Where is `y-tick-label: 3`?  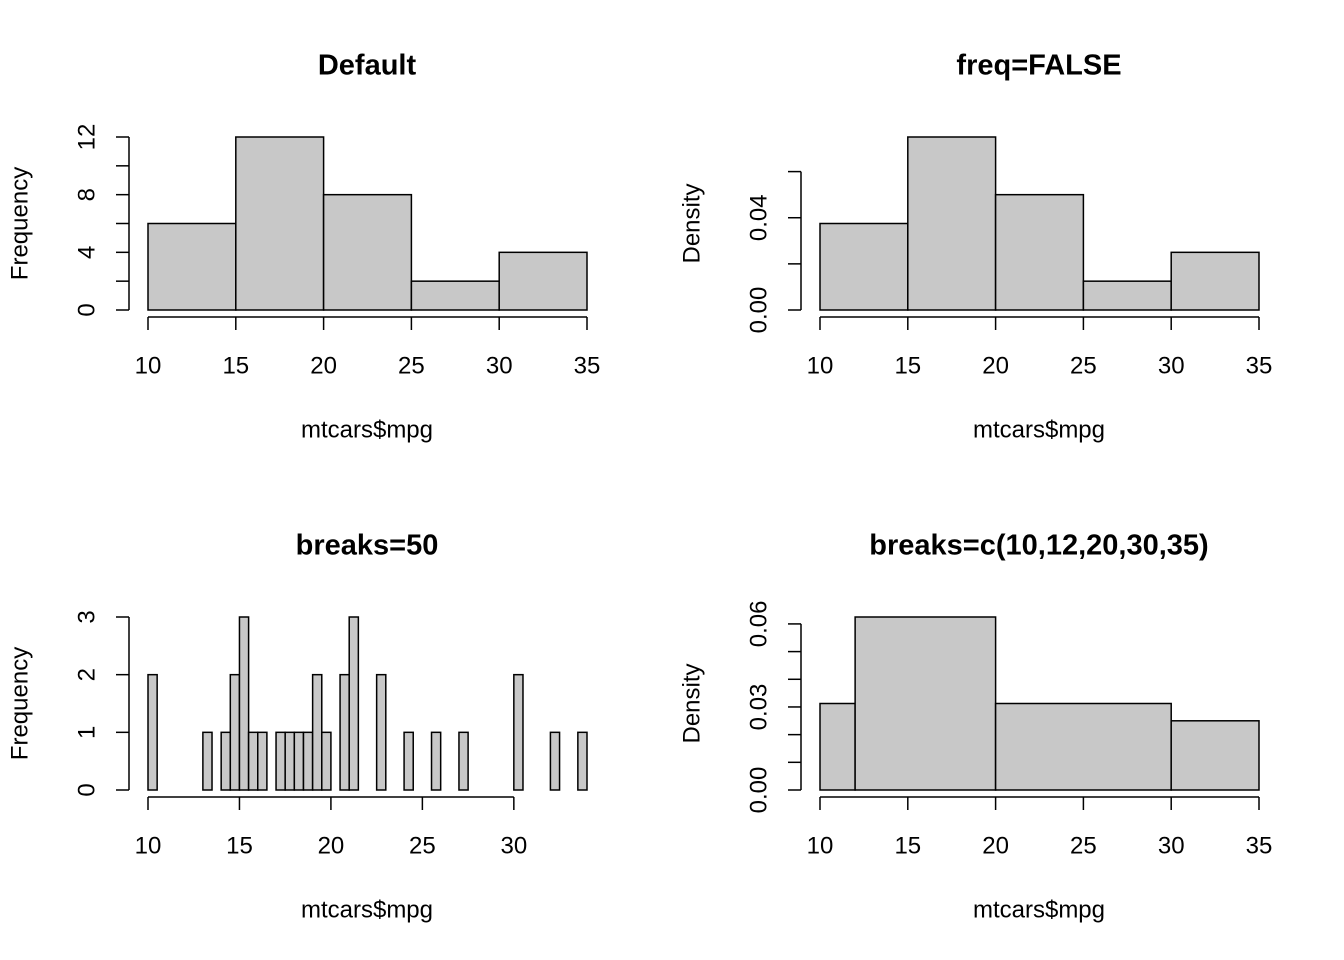 y-tick-label: 3 is located at coordinates (86, 616).